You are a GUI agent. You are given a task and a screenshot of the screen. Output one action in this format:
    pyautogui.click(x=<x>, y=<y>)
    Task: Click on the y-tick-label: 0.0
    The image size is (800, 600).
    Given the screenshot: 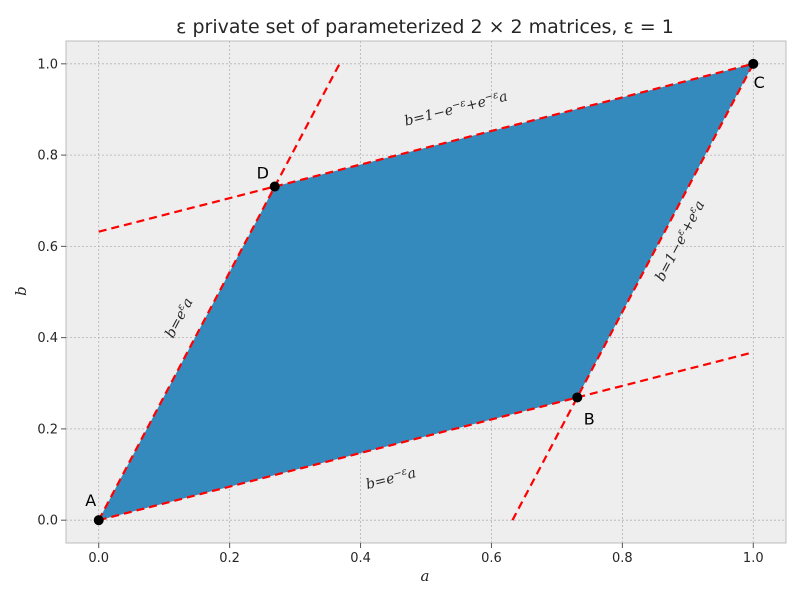 What is the action you would take?
    pyautogui.click(x=47, y=521)
    